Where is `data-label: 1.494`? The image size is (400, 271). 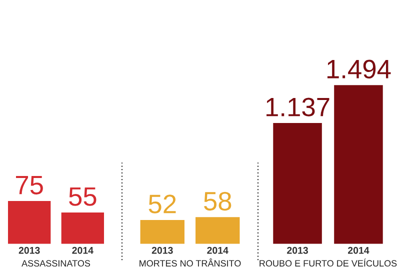
data-label: 1.494 is located at coordinates (359, 69).